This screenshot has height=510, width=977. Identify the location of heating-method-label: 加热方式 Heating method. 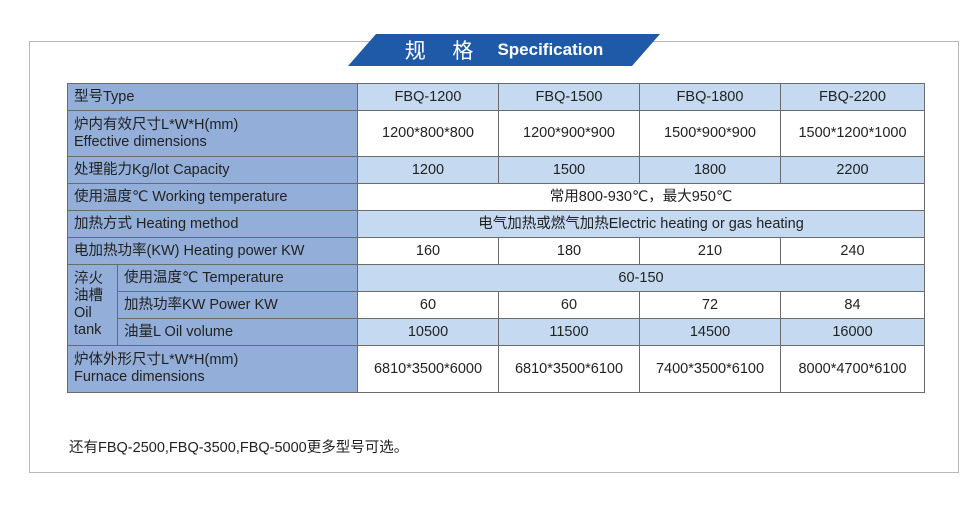
(212, 224).